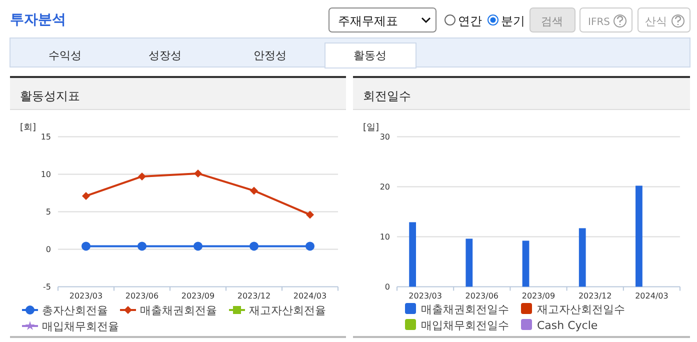  I want to click on text: 검색, so click(552, 21).